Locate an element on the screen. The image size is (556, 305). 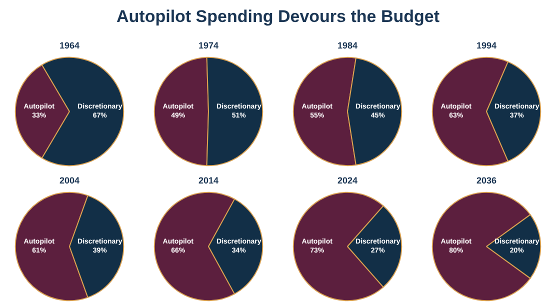
chart-title: 2004 is located at coordinates (69, 181).